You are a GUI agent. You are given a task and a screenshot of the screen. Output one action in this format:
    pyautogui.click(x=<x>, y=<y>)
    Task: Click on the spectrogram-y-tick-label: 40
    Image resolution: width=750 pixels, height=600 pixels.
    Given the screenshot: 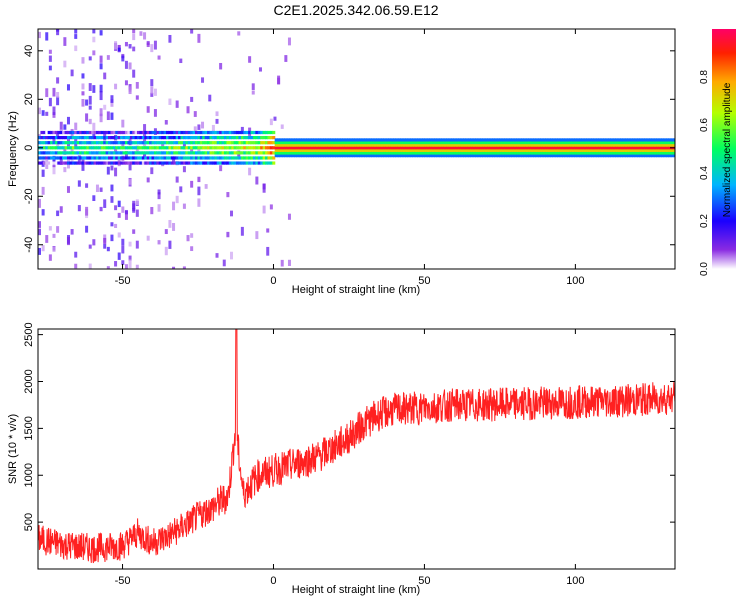 What is the action you would take?
    pyautogui.click(x=29, y=51)
    